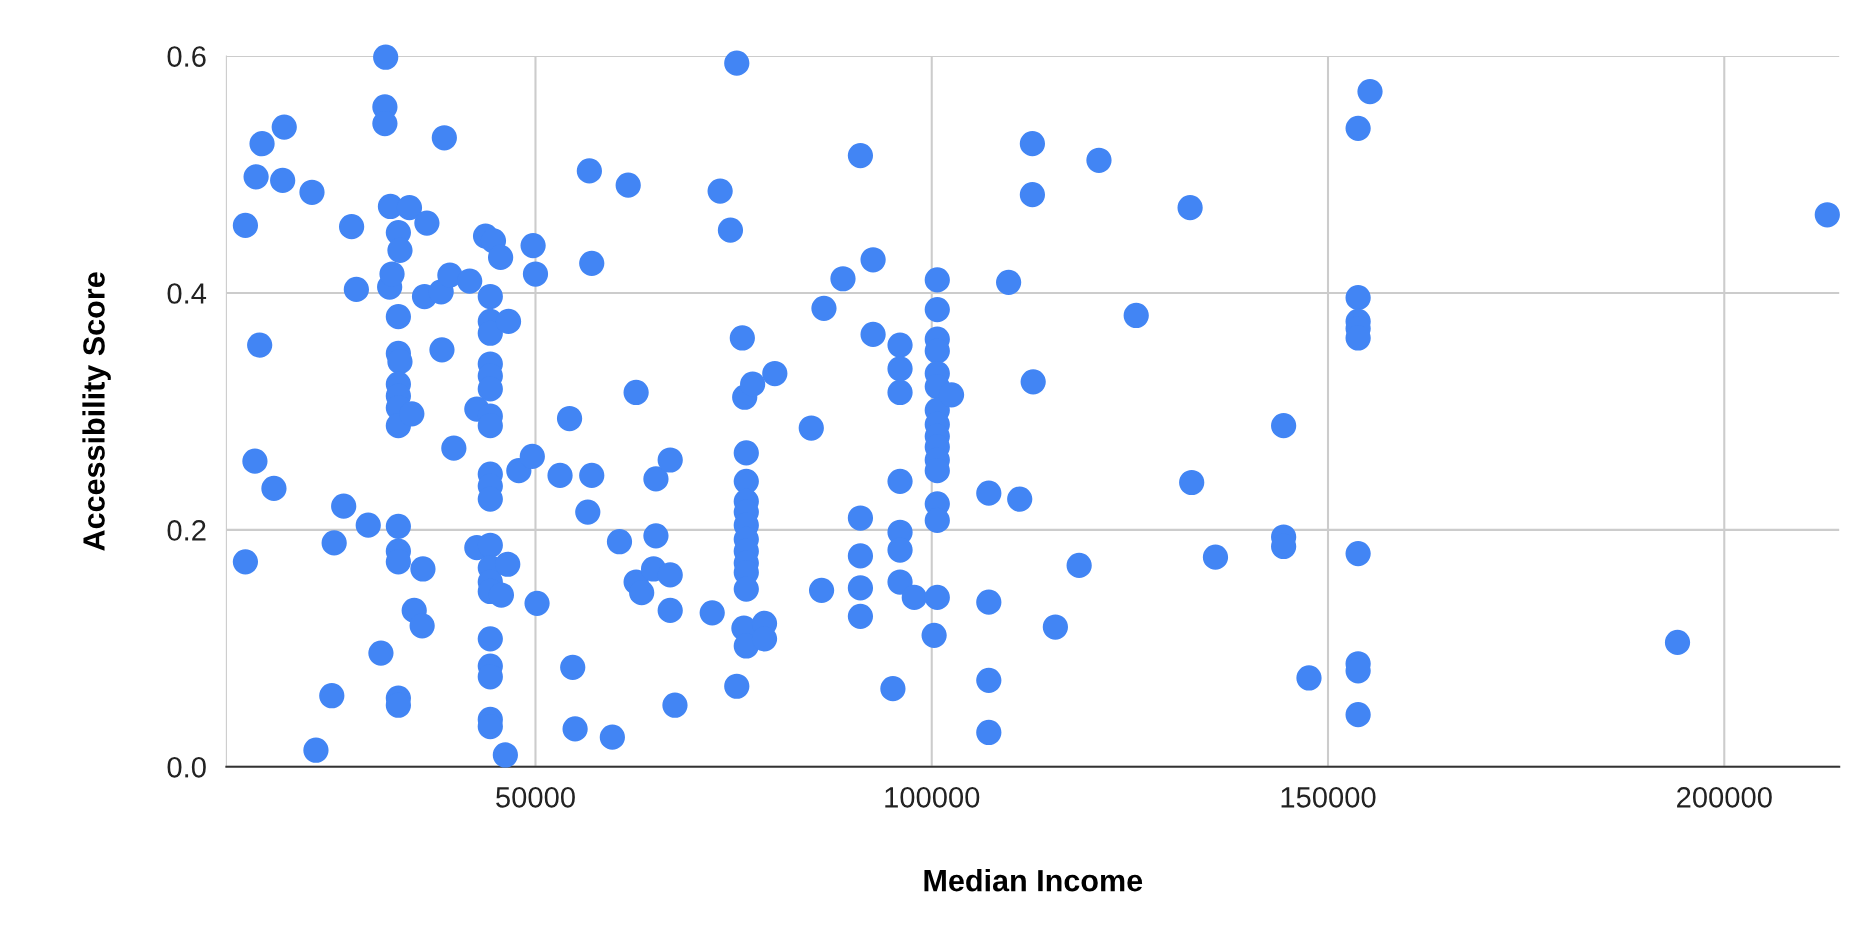  Describe the element at coordinates (932, 797) in the screenshot. I see `x-tick-label: 100000` at that location.